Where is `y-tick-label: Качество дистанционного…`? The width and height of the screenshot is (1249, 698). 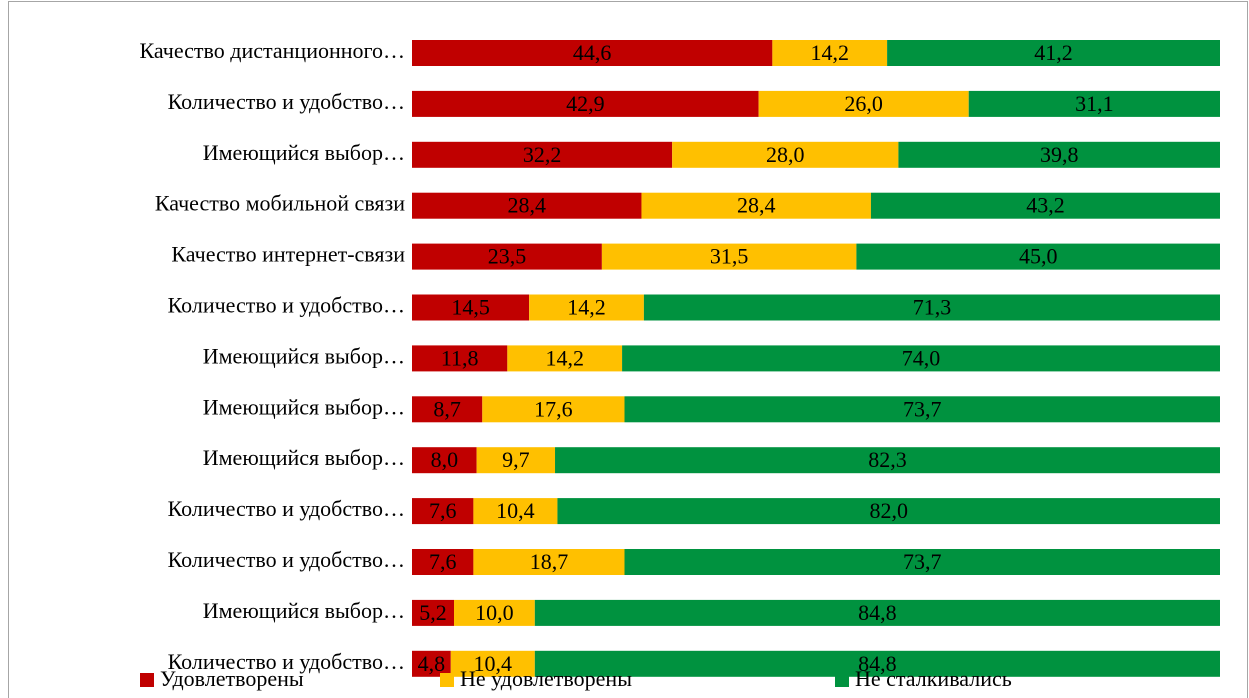 y-tick-label: Качество дистанционного… is located at coordinates (272, 50).